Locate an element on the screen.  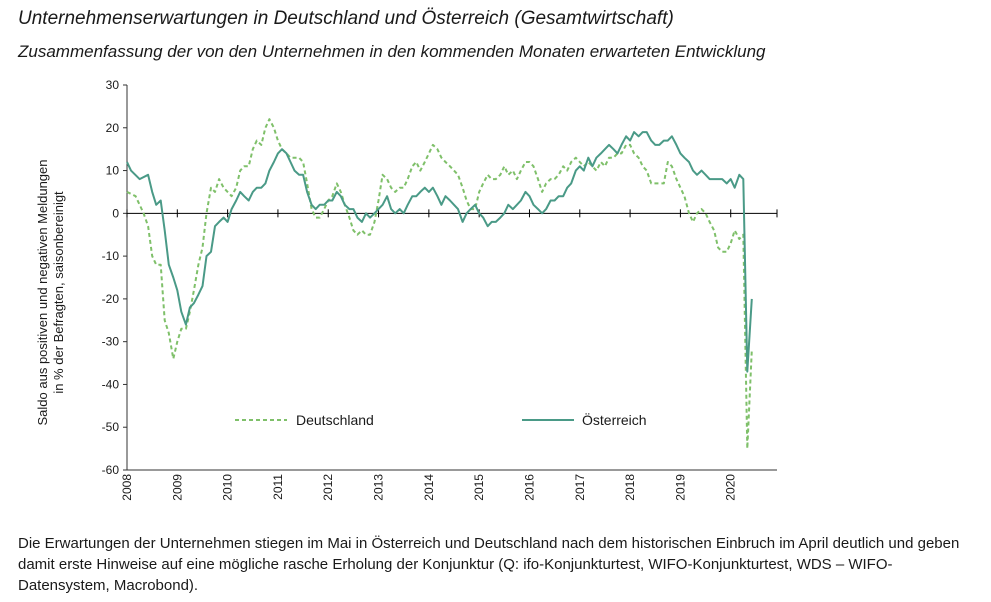
x-tick-label: 2013 is located at coordinates (379, 487).